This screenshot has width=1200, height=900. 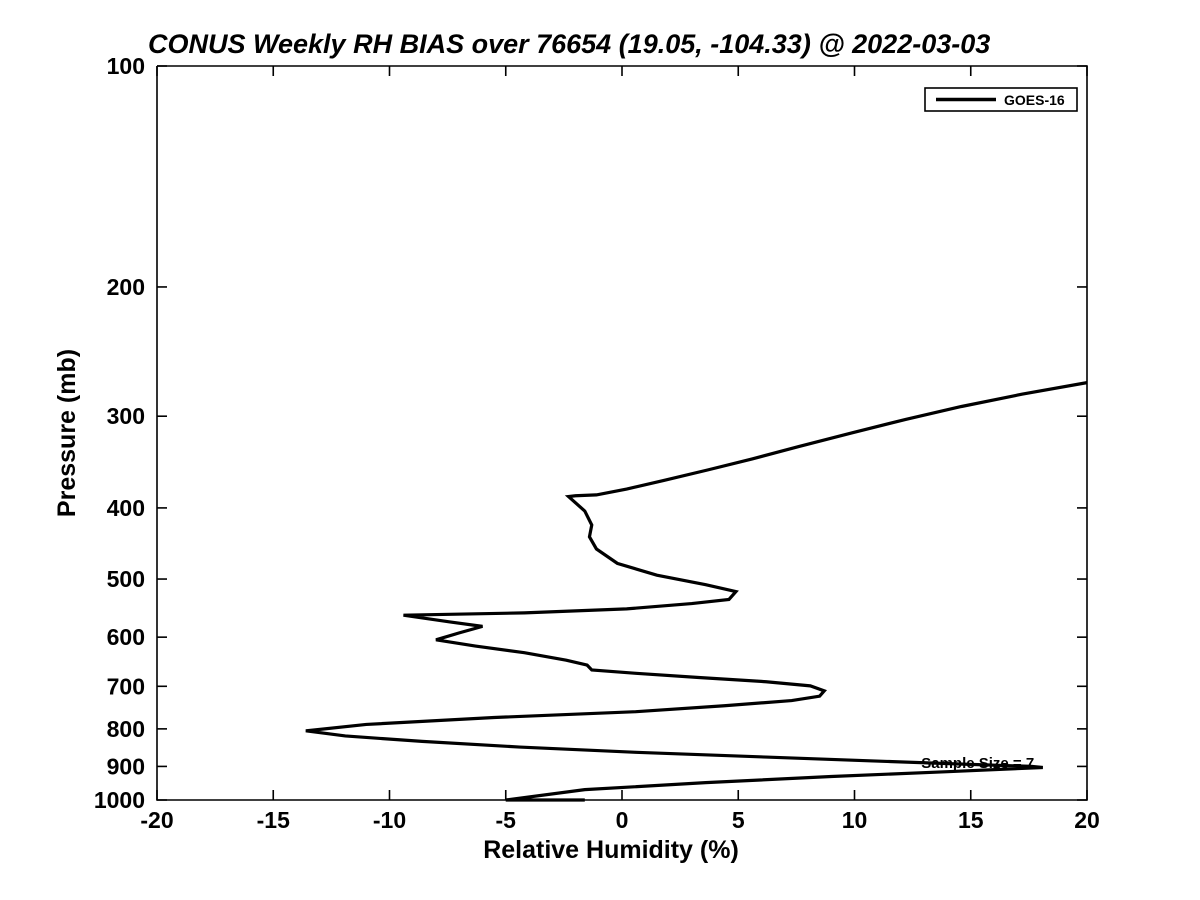 I want to click on x-tick-label-15: 15, so click(x=971, y=820).